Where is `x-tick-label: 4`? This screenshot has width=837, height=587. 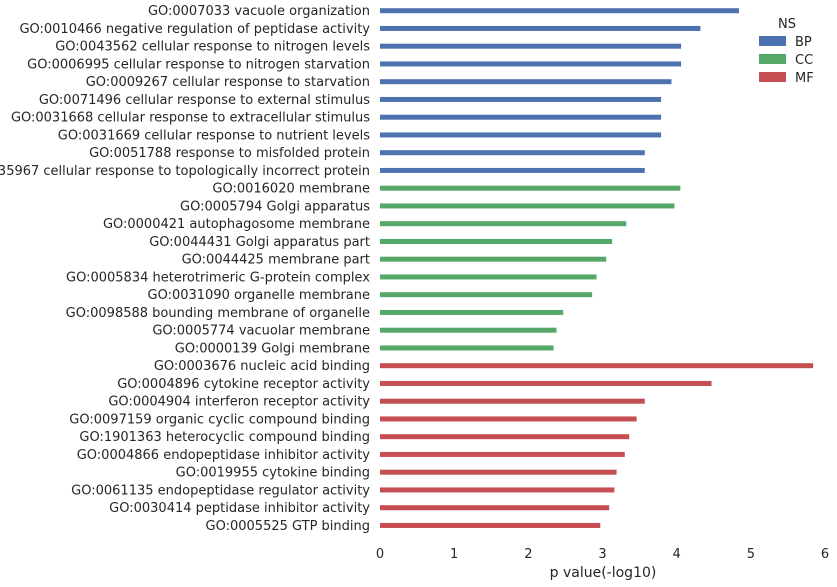
x-tick-label: 4 is located at coordinates (677, 554).